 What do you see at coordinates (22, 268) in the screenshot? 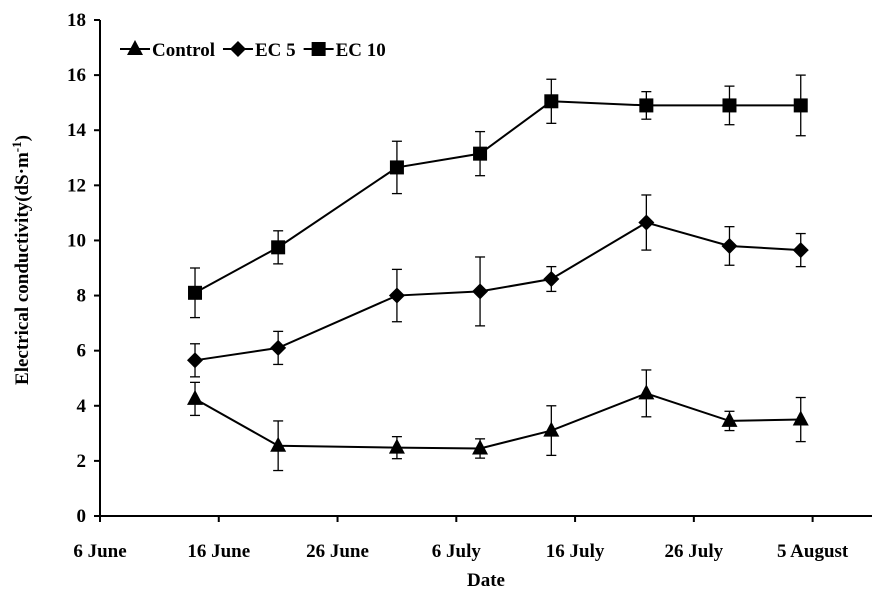
I see `y-axis-title-main: Electrical conductivity(dS·m` at bounding box center [22, 268].